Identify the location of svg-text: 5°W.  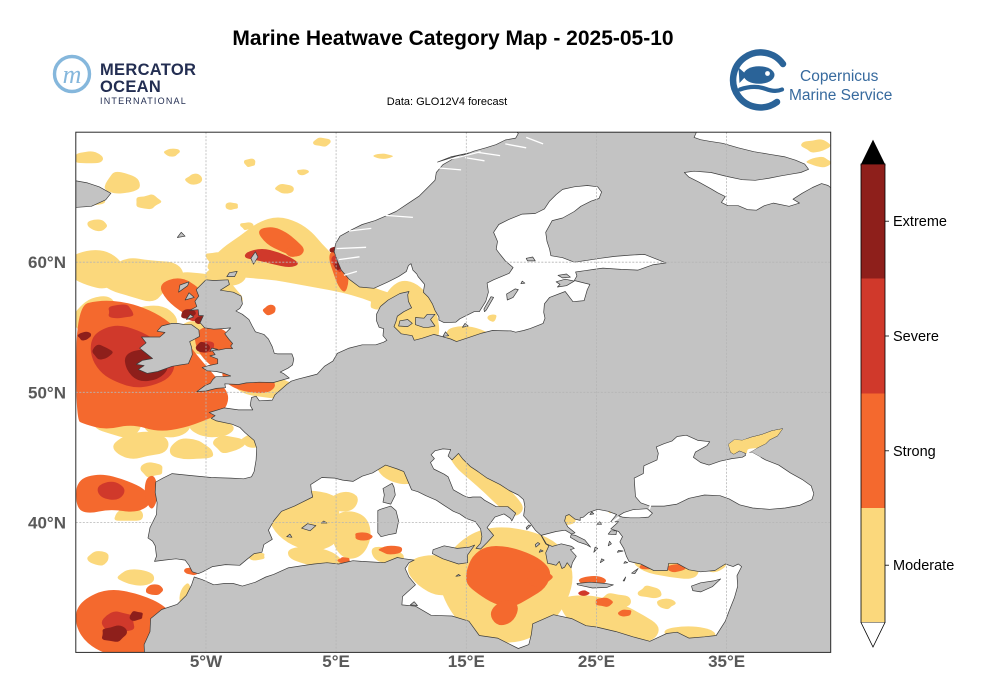
(206, 661).